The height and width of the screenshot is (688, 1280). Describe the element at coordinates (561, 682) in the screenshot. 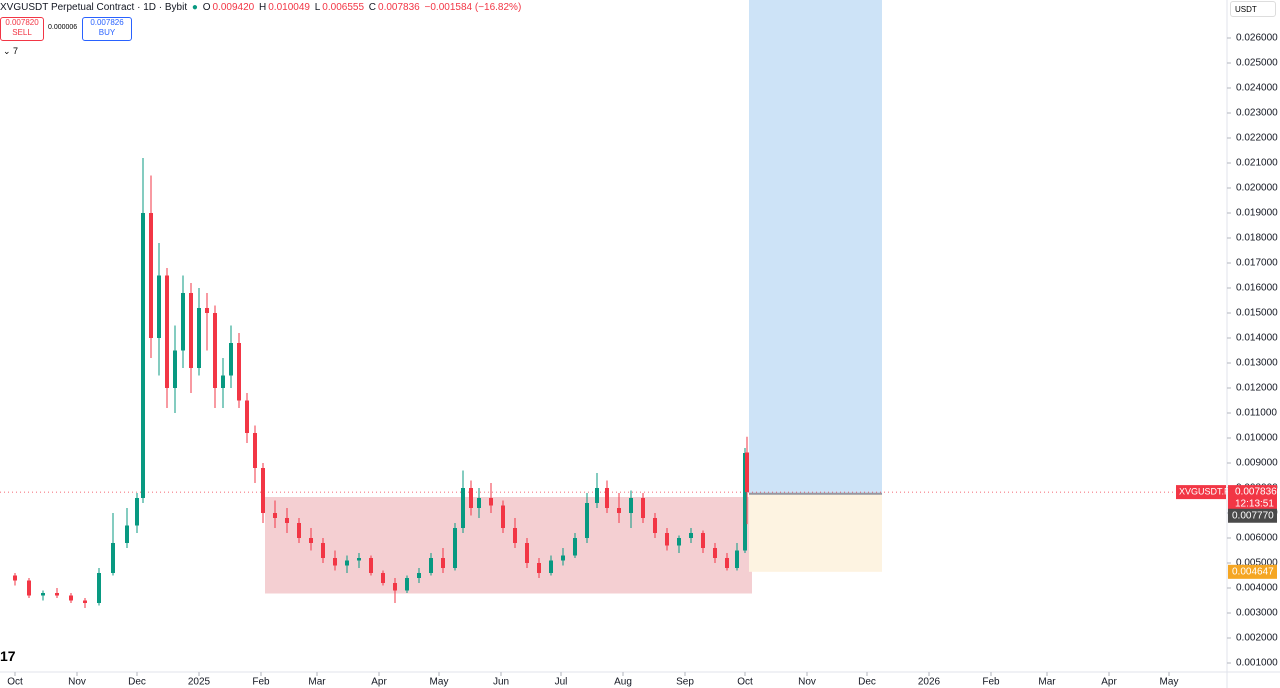

I see `x-tick-label: Jul` at that location.